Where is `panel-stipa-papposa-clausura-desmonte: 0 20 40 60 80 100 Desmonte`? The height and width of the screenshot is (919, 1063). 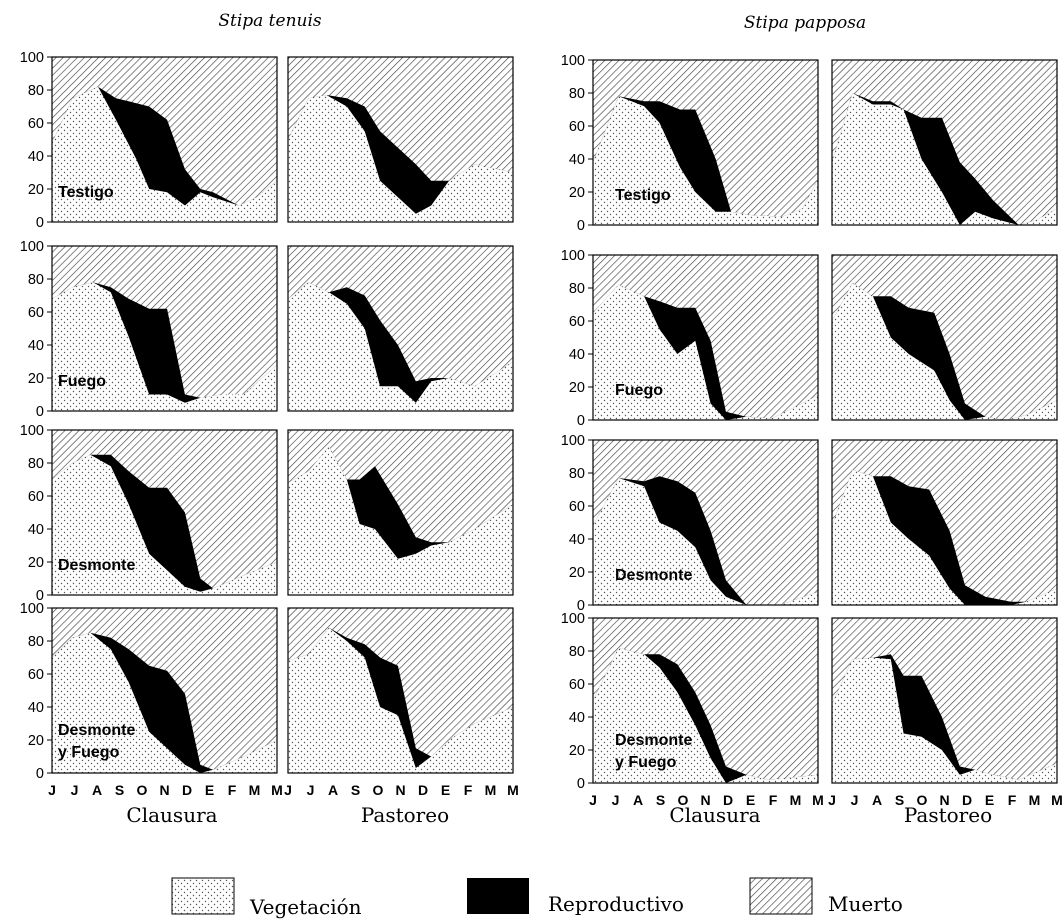 panel-stipa-papposa-clausura-desmonte: 0 20 40 60 80 100 Desmonte is located at coordinates (690, 523).